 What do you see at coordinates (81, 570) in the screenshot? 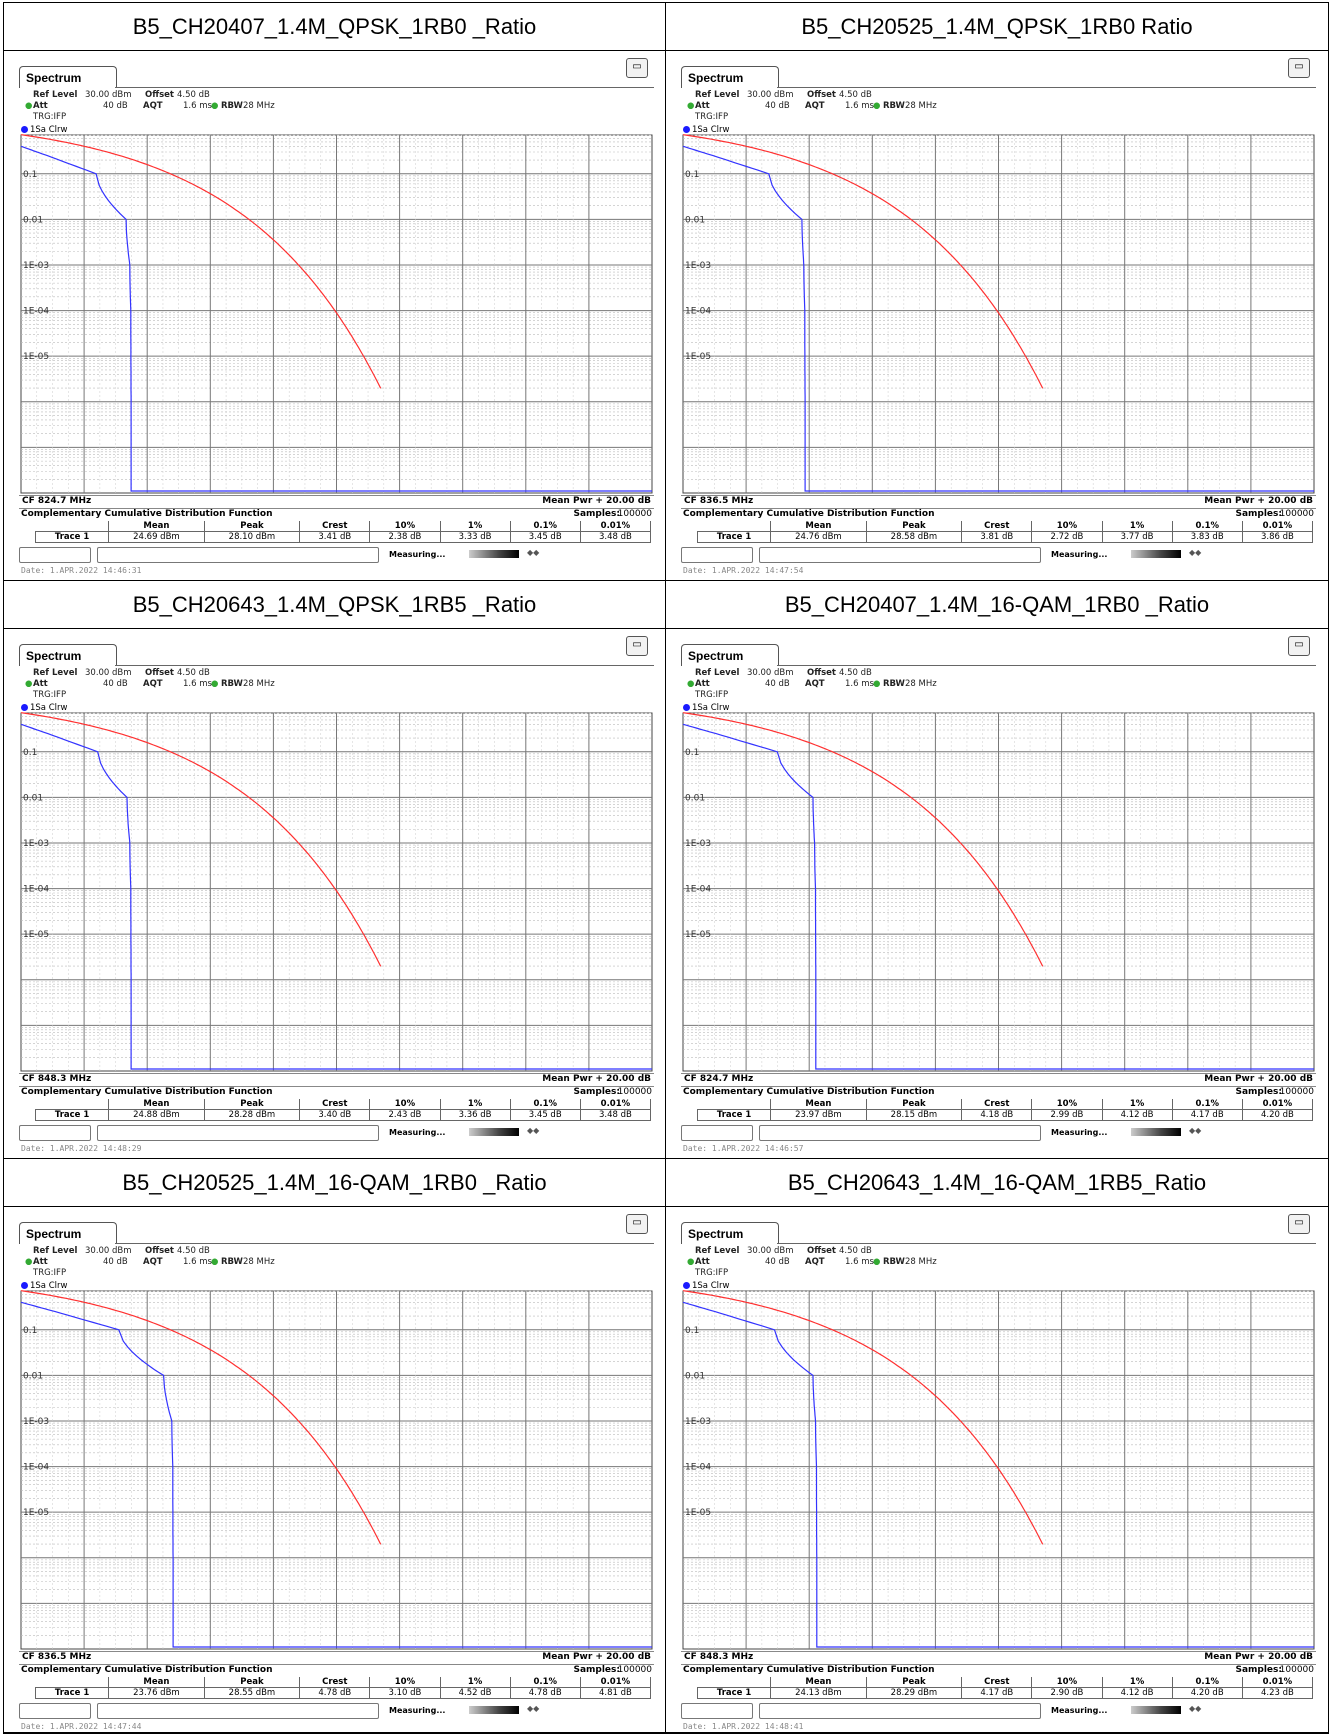
I see `timestamp: Date: 1.APR.2022 14:46:31` at bounding box center [81, 570].